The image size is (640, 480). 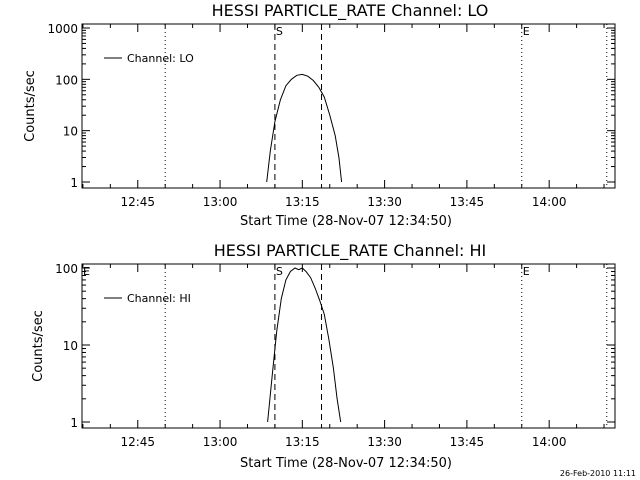 I want to click on series-line-lo, so click(x=304, y=128).